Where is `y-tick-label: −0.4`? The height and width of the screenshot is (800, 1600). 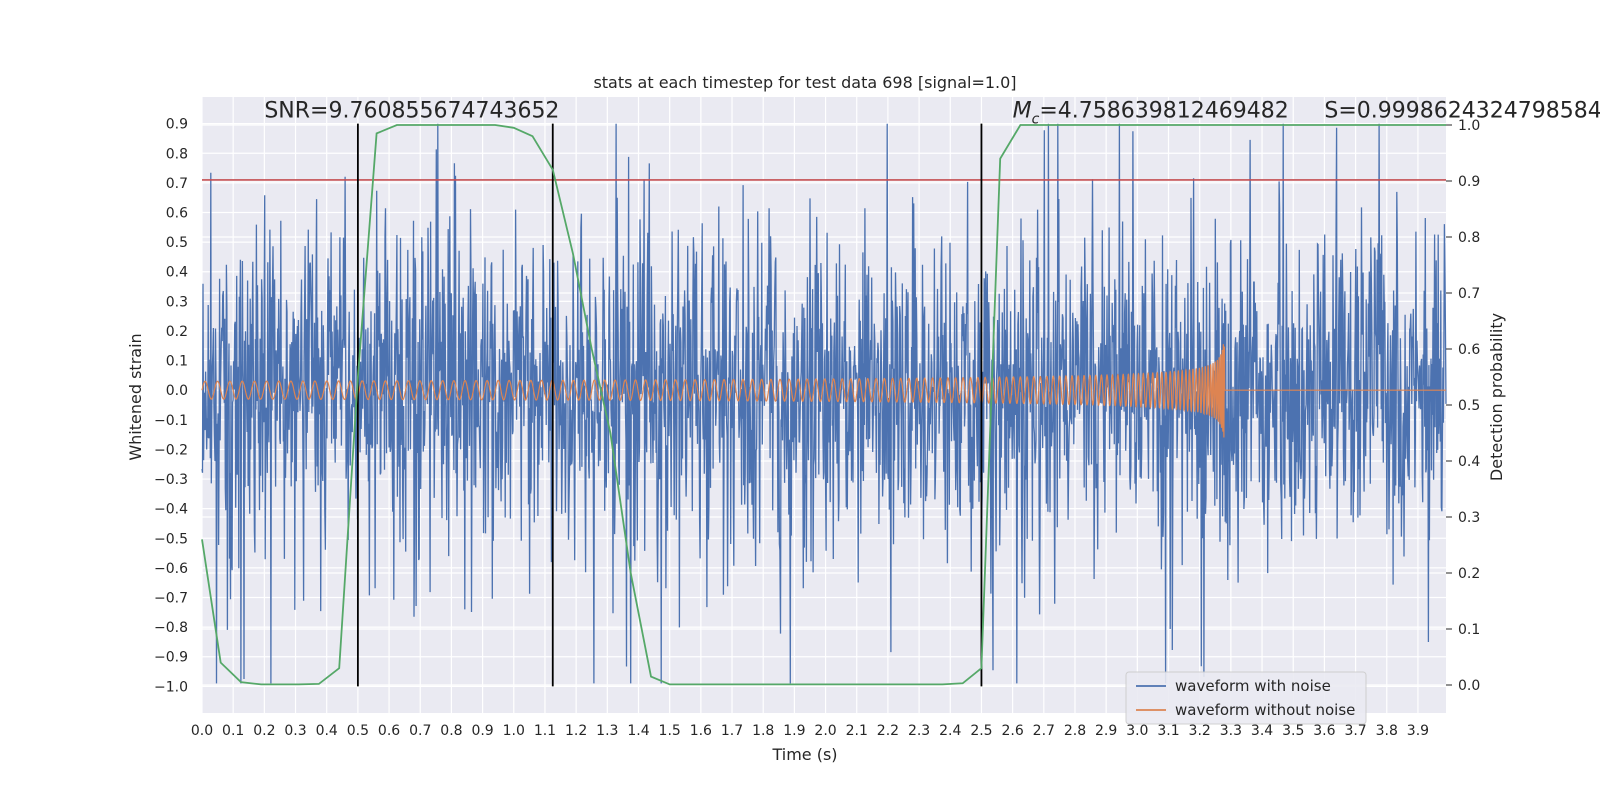 y-tick-label: −0.4 is located at coordinates (171, 510).